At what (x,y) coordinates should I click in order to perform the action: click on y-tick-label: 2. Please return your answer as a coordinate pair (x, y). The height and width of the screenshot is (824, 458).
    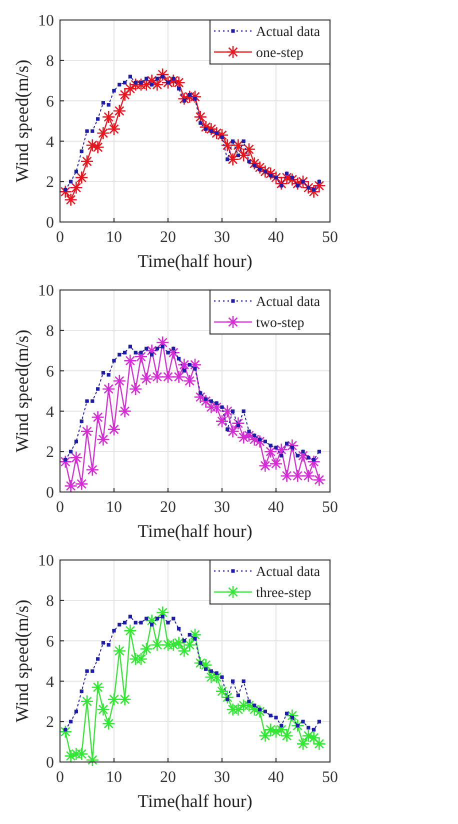
    Looking at the image, I should click on (50, 723).